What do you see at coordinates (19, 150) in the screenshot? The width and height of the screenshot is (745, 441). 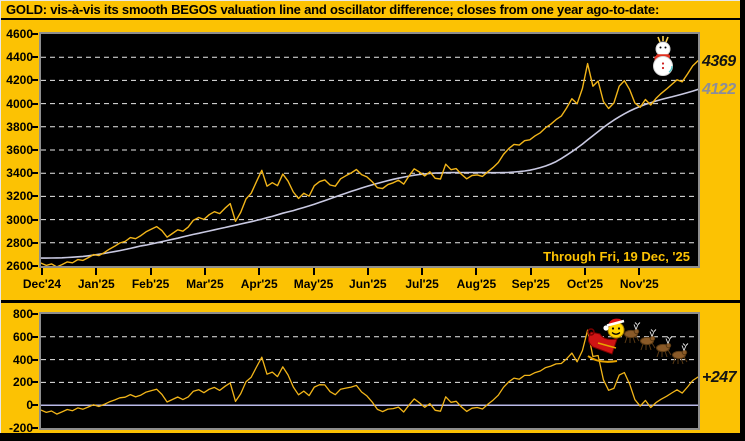 I see `y-axis-label-main: 3600` at bounding box center [19, 150].